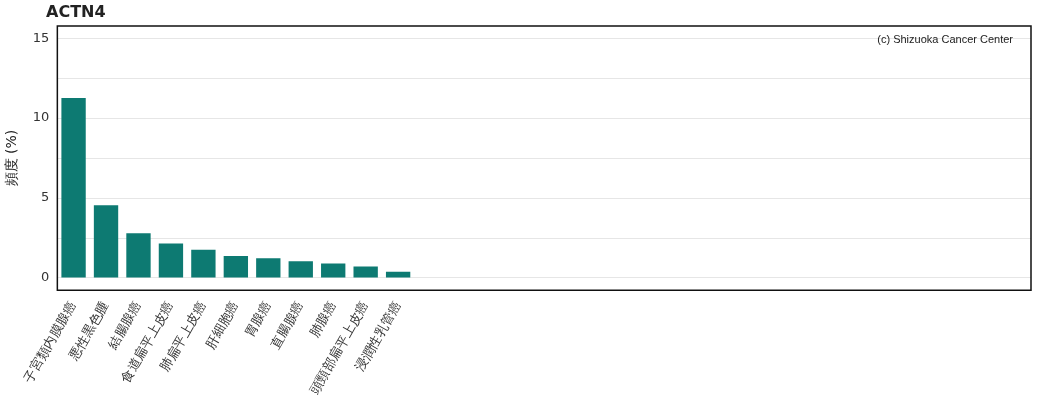 The image size is (1039, 400). What do you see at coordinates (11, 158) in the screenshot?
I see `y-axis-title: 頻度 (%)` at bounding box center [11, 158].